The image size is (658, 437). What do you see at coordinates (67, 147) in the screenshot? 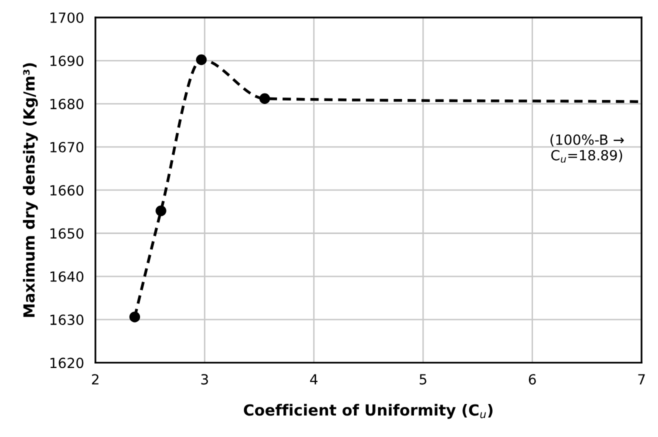
I see `y-tick-label: 1670` at bounding box center [67, 147].